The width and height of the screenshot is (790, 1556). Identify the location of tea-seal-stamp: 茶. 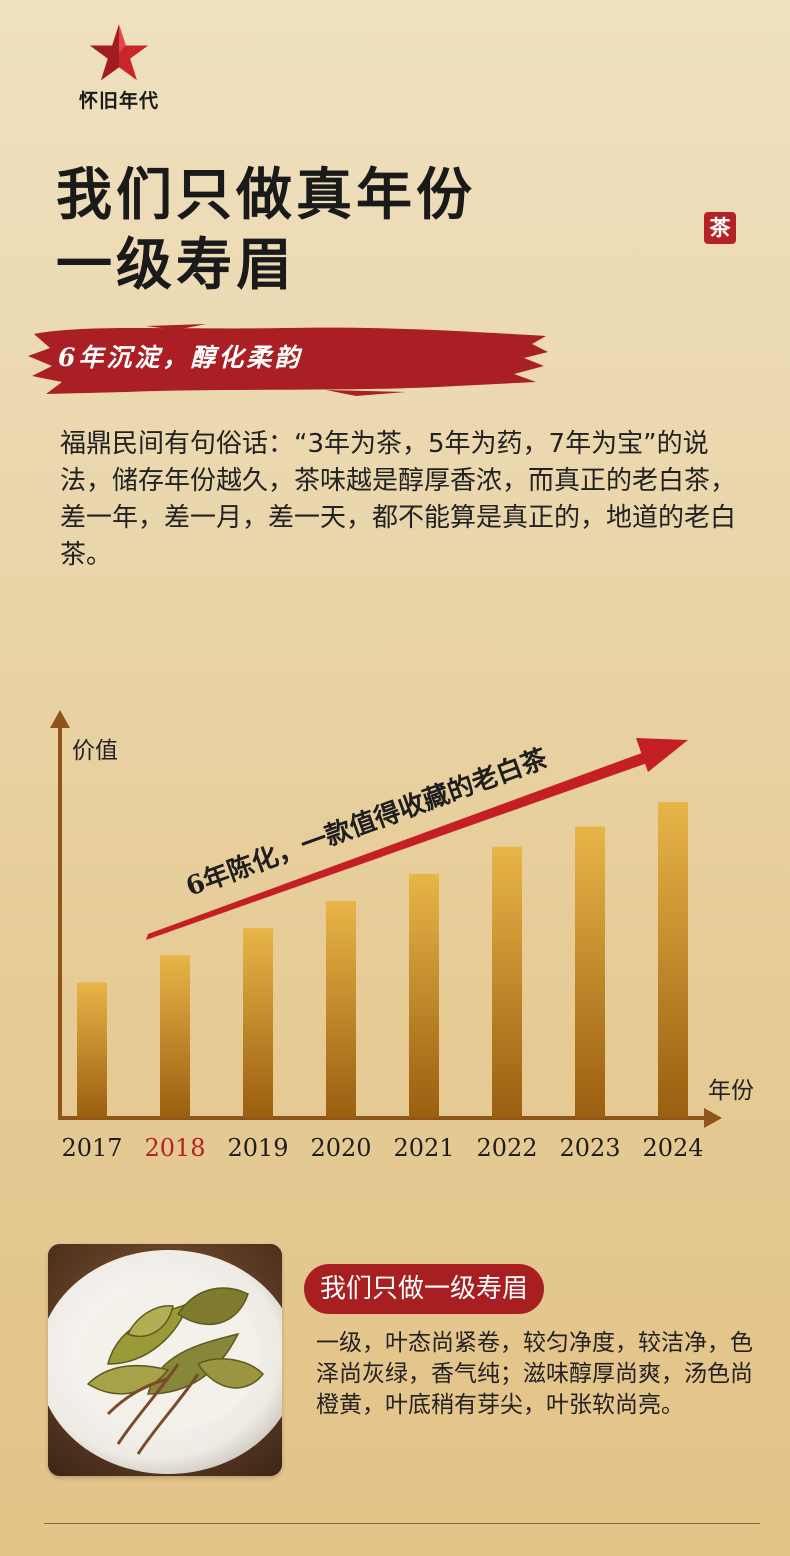
(720, 228).